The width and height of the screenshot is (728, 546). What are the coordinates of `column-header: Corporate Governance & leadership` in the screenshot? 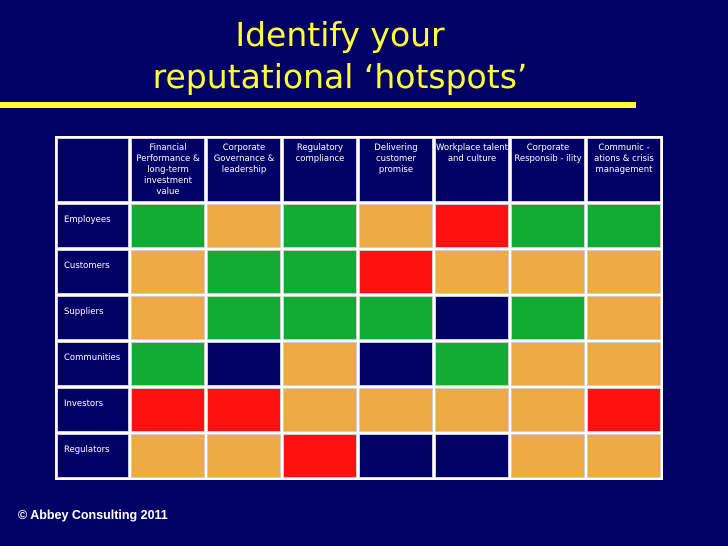 It's located at (244, 170).